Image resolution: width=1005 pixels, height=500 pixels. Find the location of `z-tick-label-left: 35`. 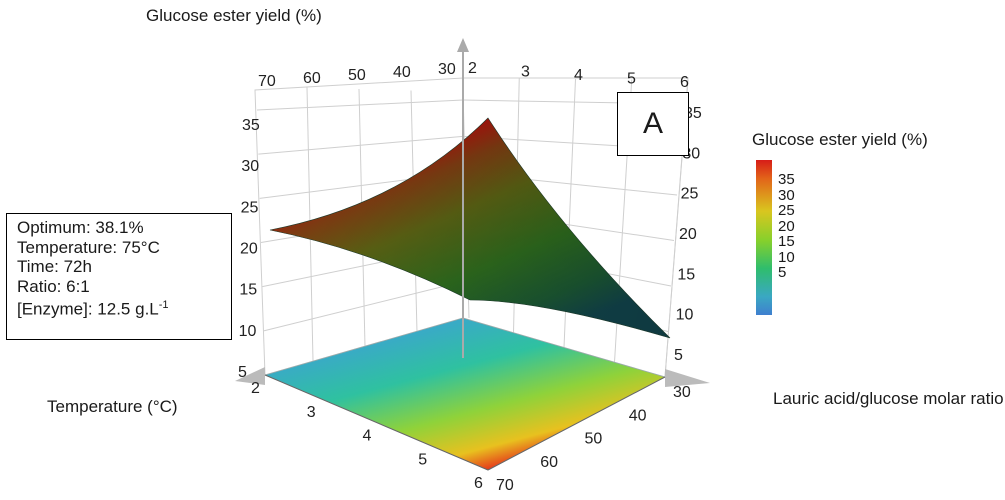

z-tick-label-left: 35 is located at coordinates (251, 125).